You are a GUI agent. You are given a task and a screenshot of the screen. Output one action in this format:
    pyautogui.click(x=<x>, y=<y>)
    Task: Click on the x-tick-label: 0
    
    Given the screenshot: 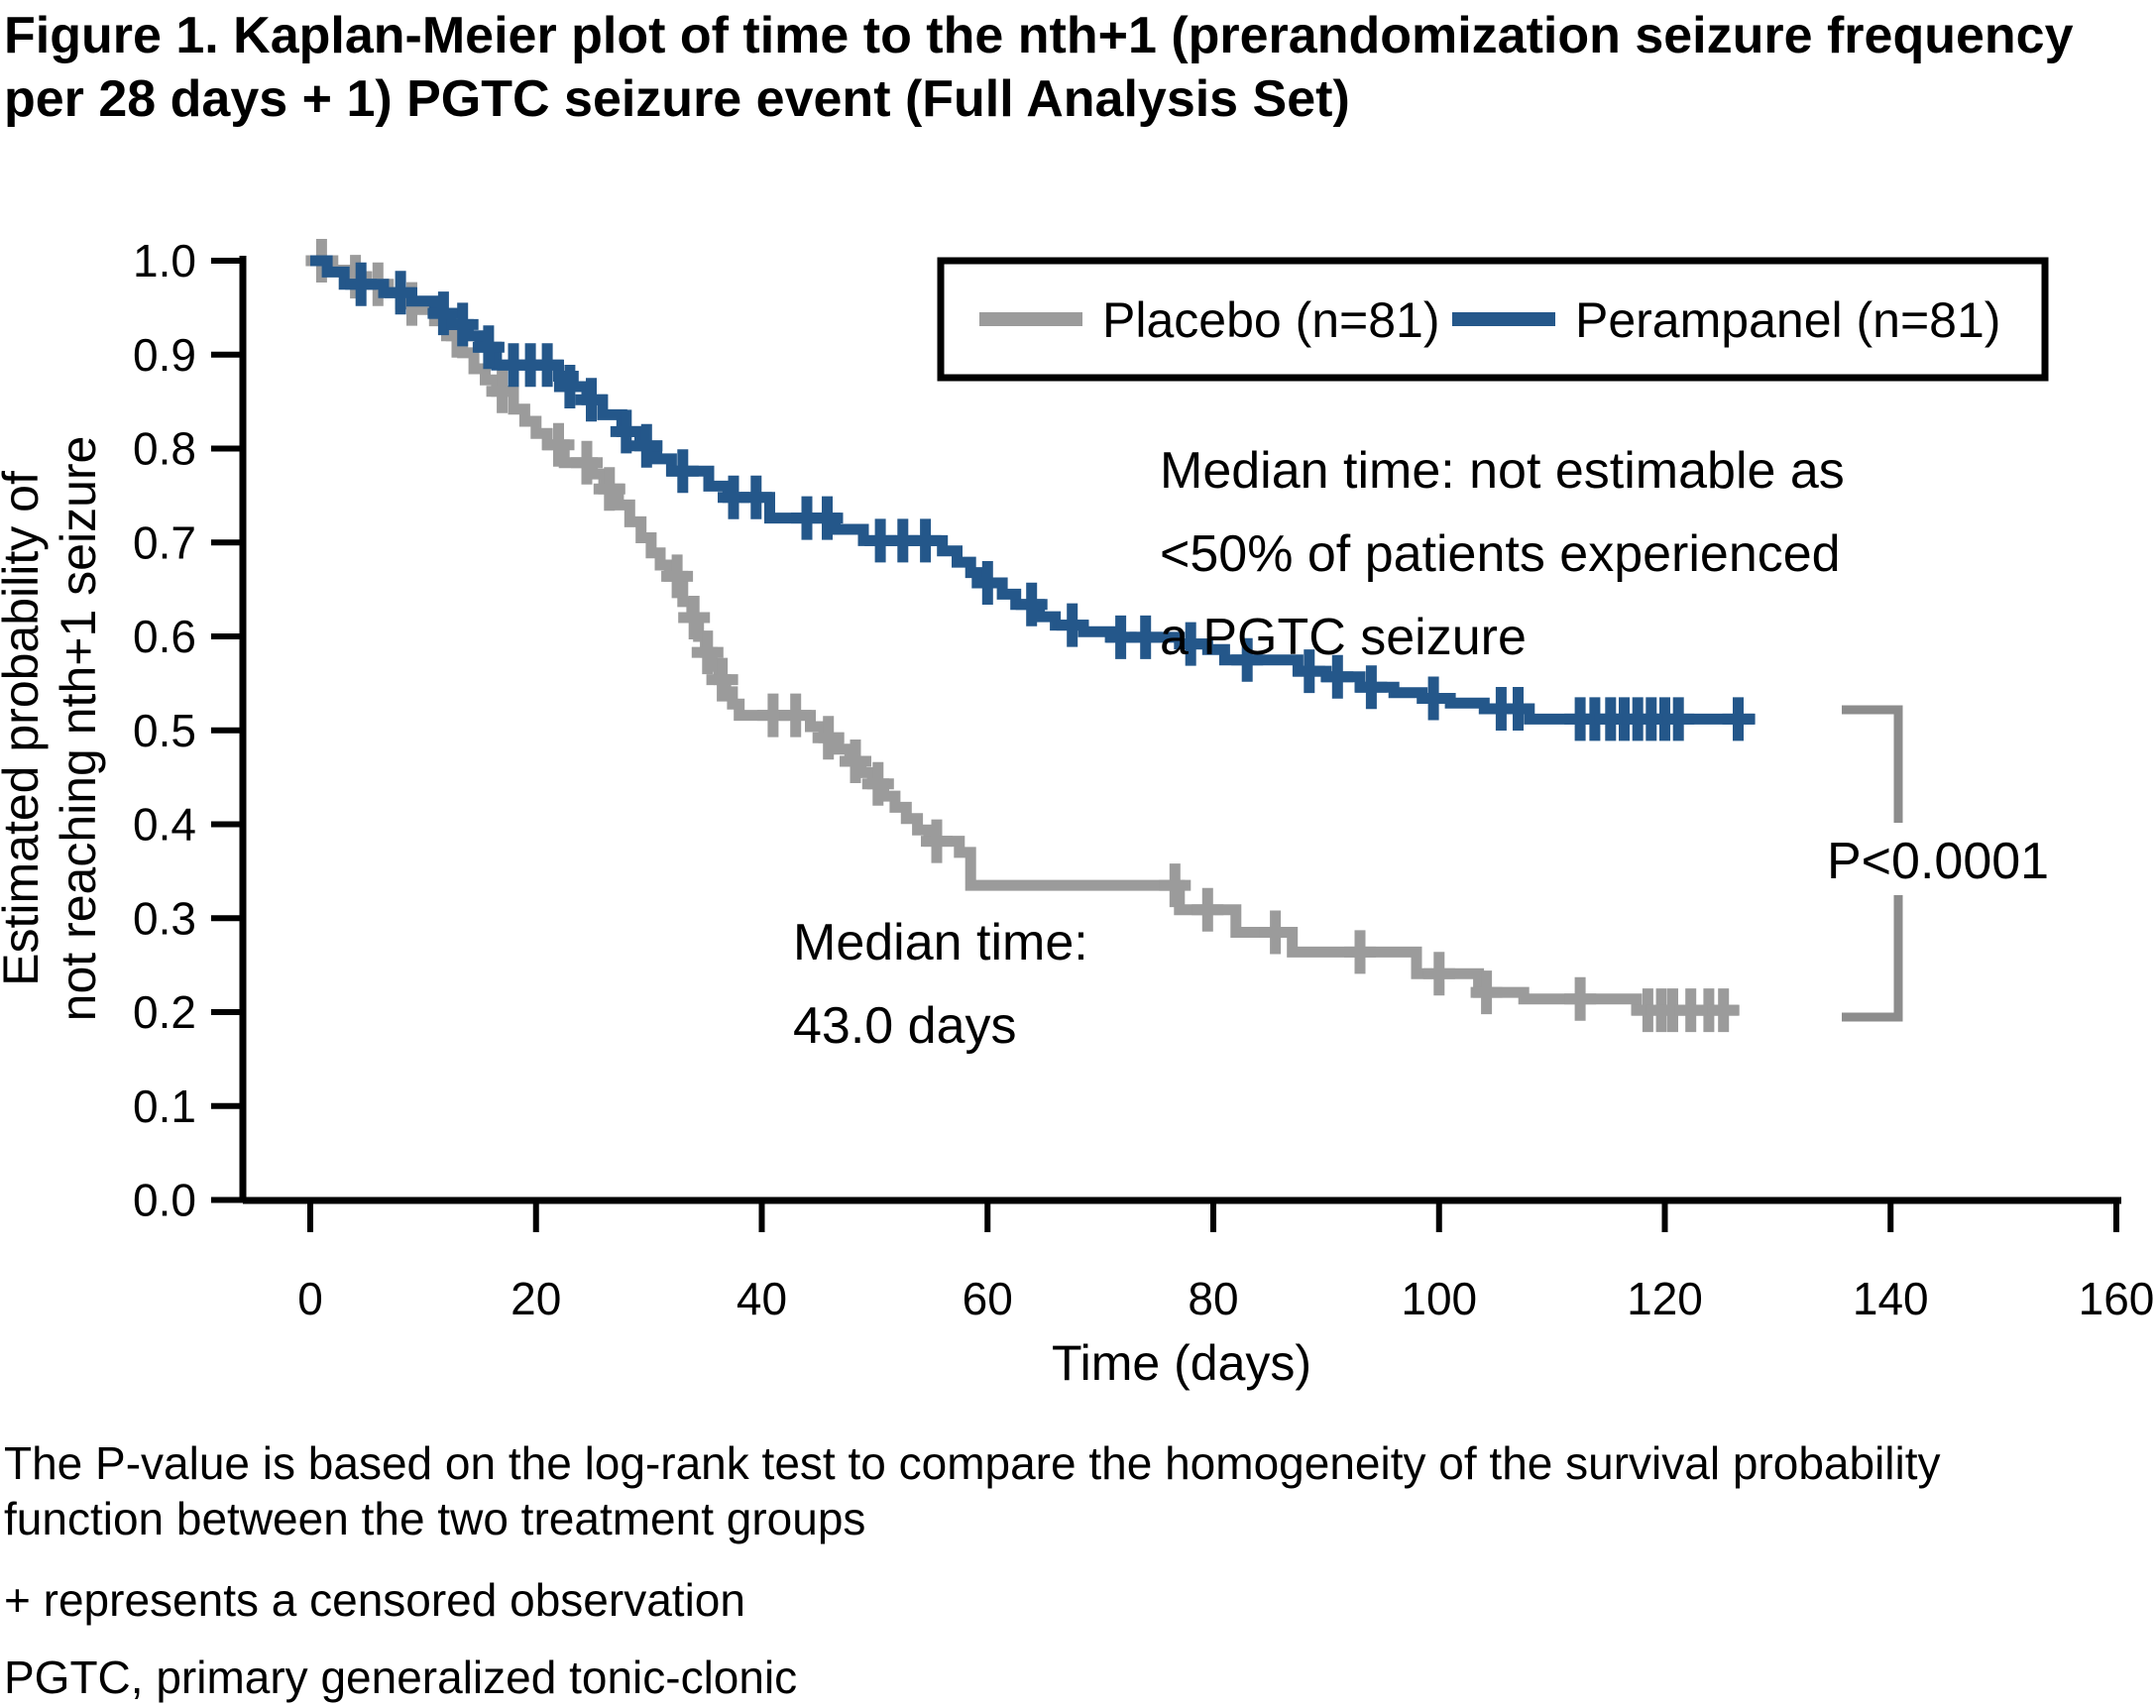 What is the action you would take?
    pyautogui.click(x=310, y=1298)
    